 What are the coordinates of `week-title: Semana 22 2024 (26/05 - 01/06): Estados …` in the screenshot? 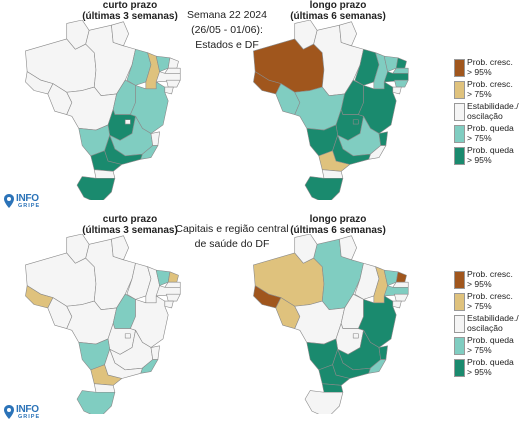 It's located at (227, 30).